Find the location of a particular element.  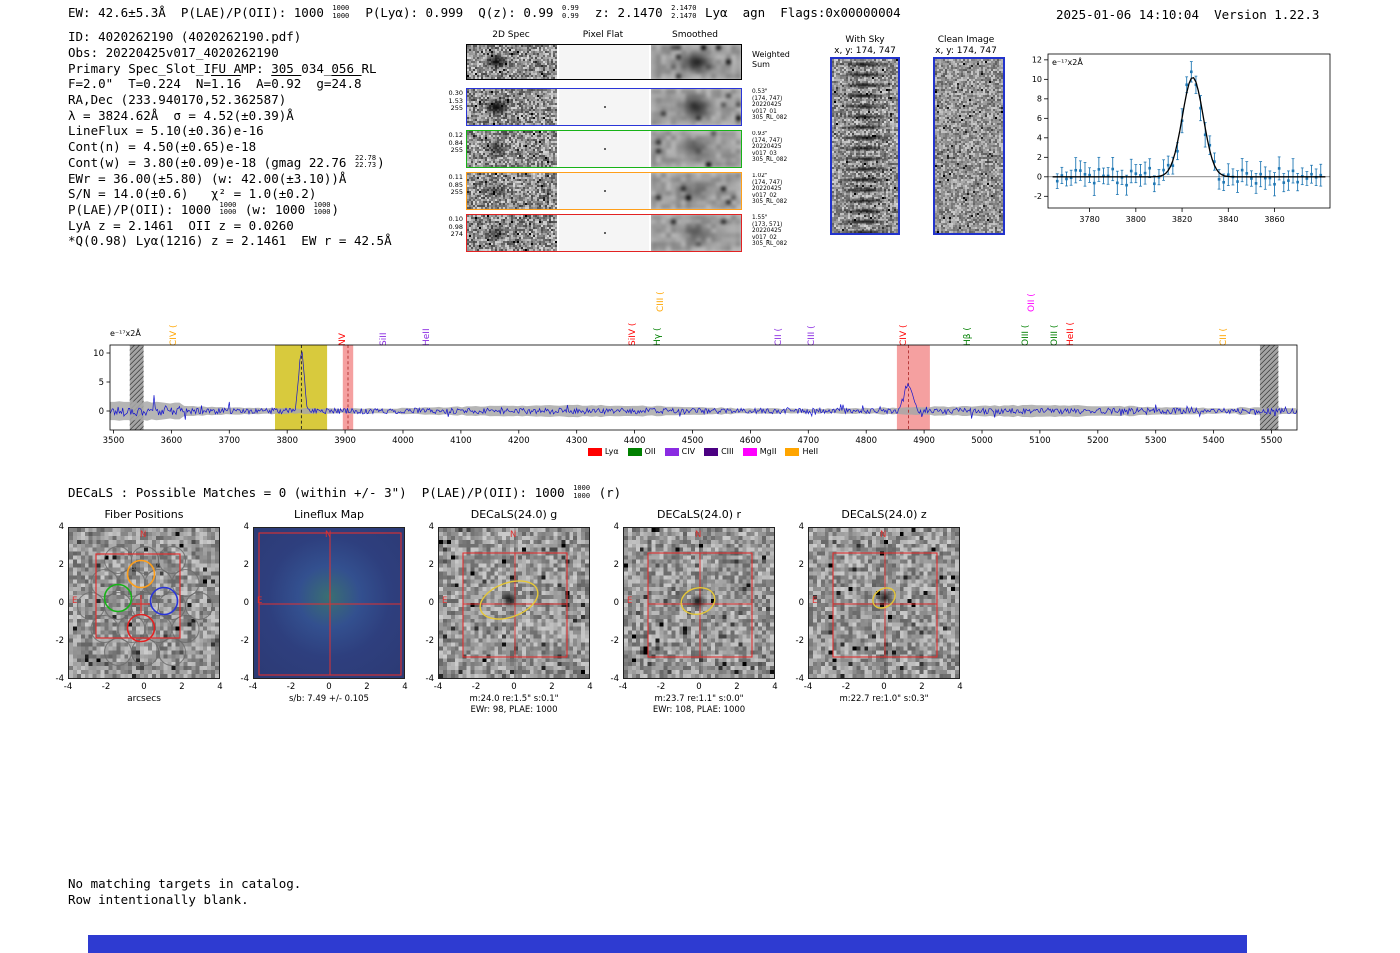

x-tick-label: 0 is located at coordinates (514, 687).